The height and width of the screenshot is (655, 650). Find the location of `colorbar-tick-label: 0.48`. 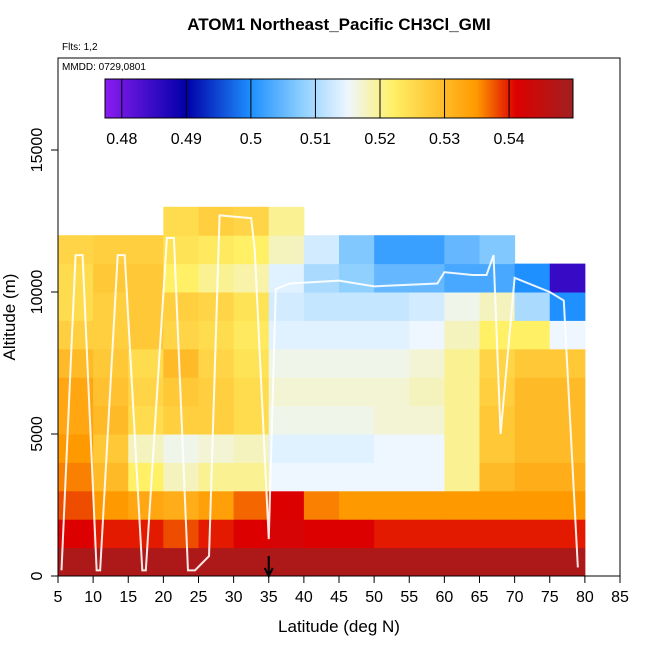

colorbar-tick-label: 0.48 is located at coordinates (121, 139).